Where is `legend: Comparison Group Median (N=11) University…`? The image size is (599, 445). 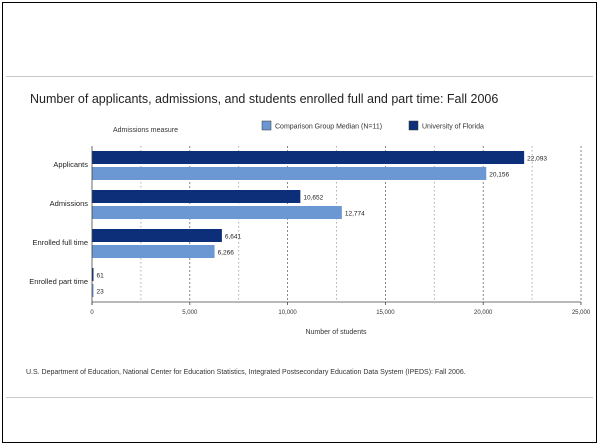
legend: Comparison Group Median (N=11) University… is located at coordinates (372, 125).